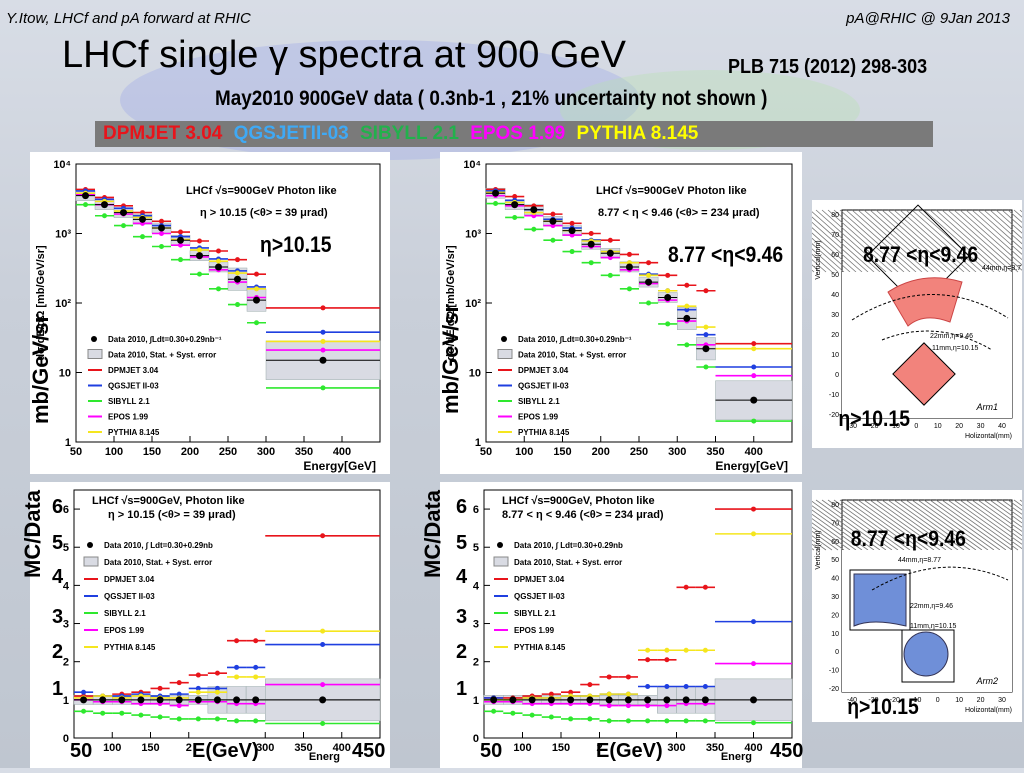 The image size is (1024, 773). What do you see at coordinates (726, 254) in the screenshot?
I see `annotation-small-eta: 8.77 <η<9.46` at bounding box center [726, 254].